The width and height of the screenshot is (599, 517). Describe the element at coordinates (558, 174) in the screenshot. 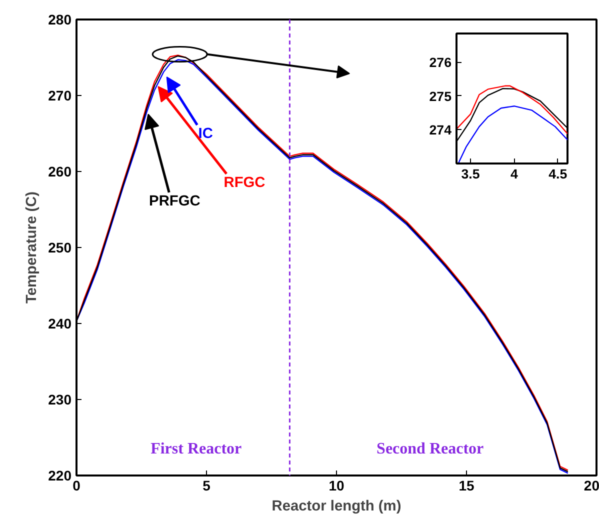

I see `x-tick-label: 4.5` at that location.